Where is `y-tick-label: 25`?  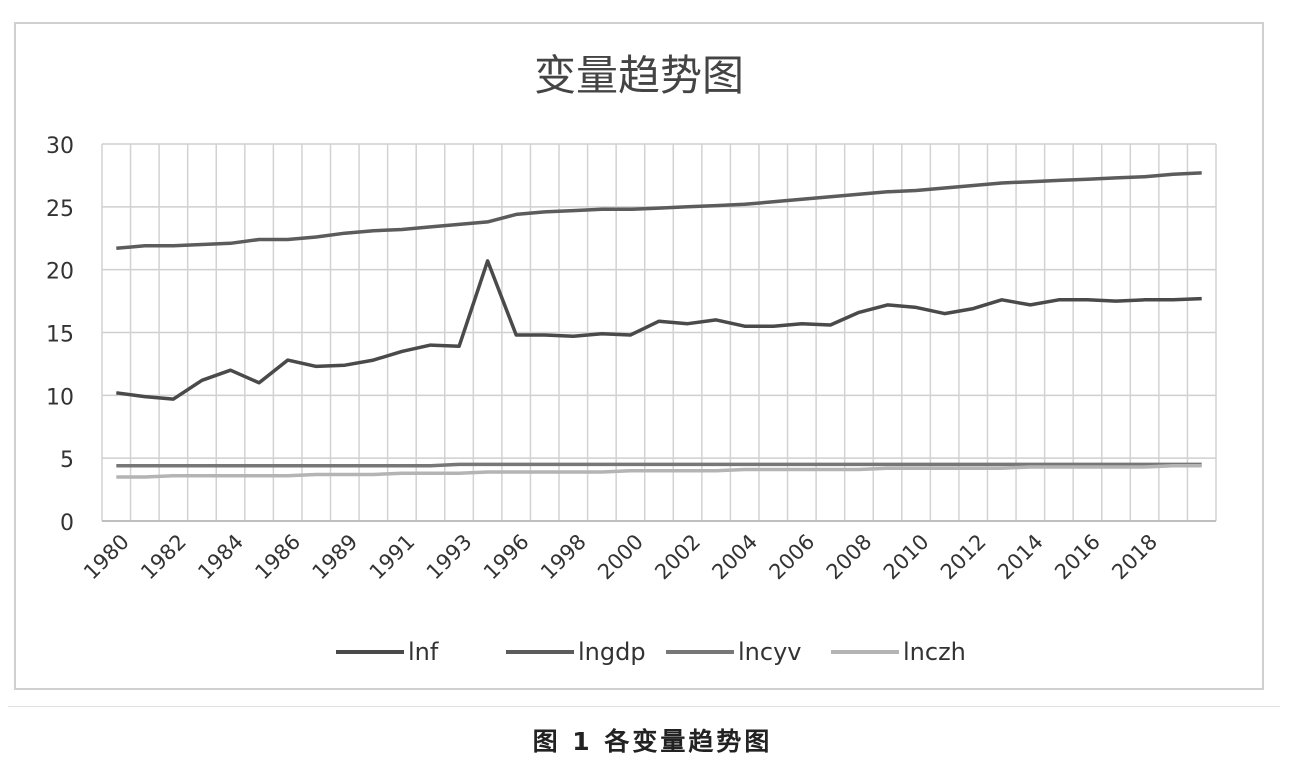
y-tick-label: 25 is located at coordinates (60, 209).